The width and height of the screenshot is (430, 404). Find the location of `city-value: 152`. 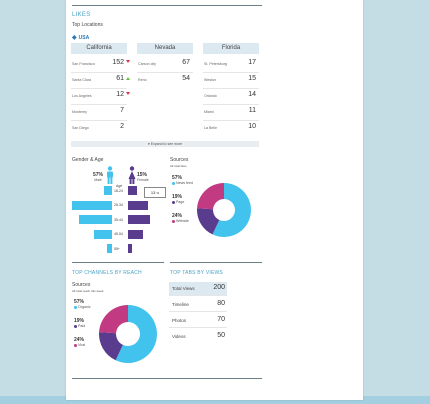

city-value: 152 is located at coordinates (118, 62).